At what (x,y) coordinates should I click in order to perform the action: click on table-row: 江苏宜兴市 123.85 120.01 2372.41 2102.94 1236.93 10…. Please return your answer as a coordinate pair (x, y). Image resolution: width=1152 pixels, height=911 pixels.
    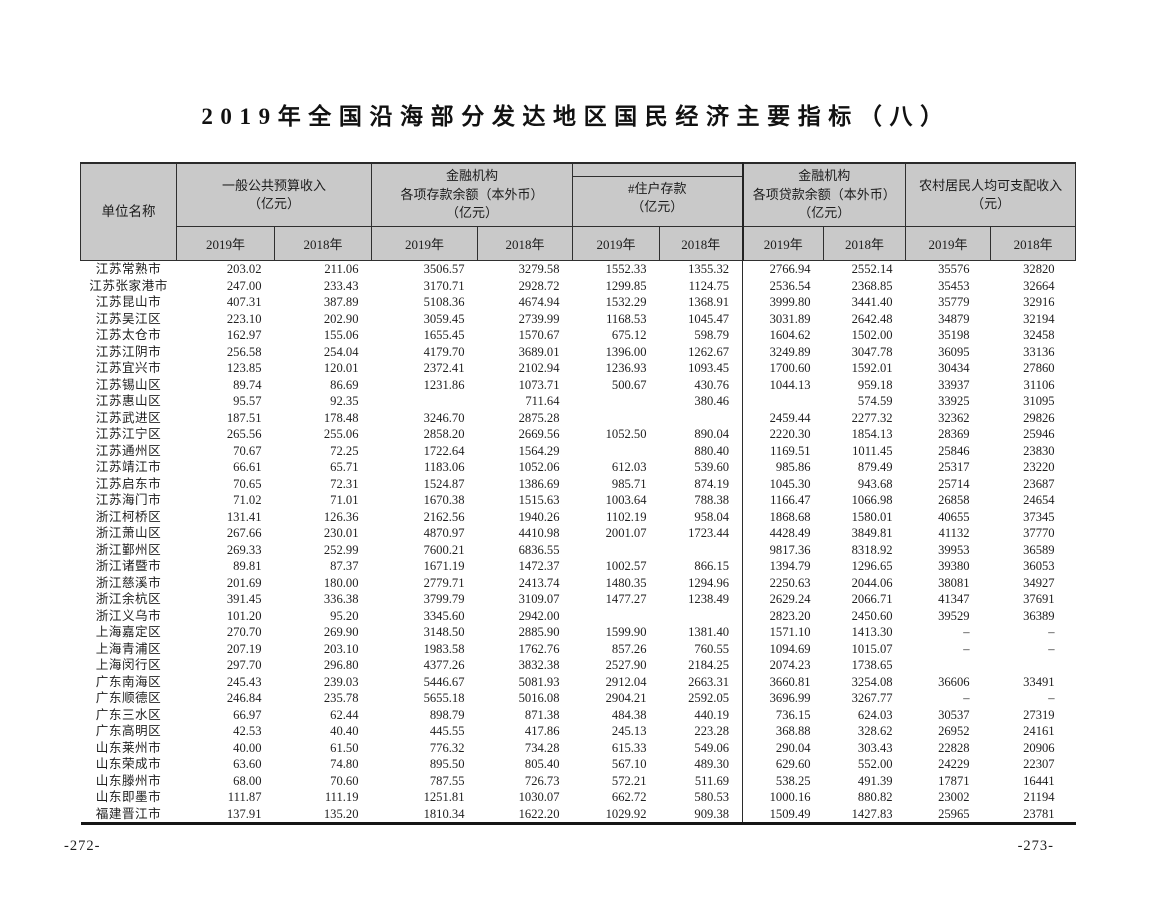
    Looking at the image, I should click on (578, 368).